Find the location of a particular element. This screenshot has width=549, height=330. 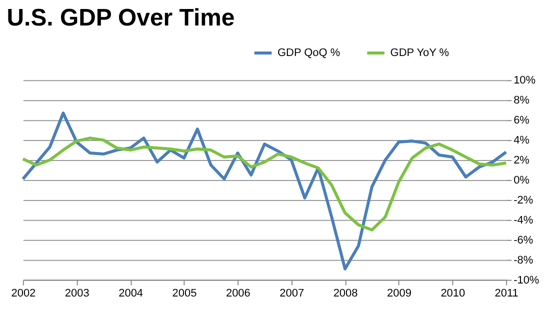

y-tick-label: 0% is located at coordinates (522, 180).